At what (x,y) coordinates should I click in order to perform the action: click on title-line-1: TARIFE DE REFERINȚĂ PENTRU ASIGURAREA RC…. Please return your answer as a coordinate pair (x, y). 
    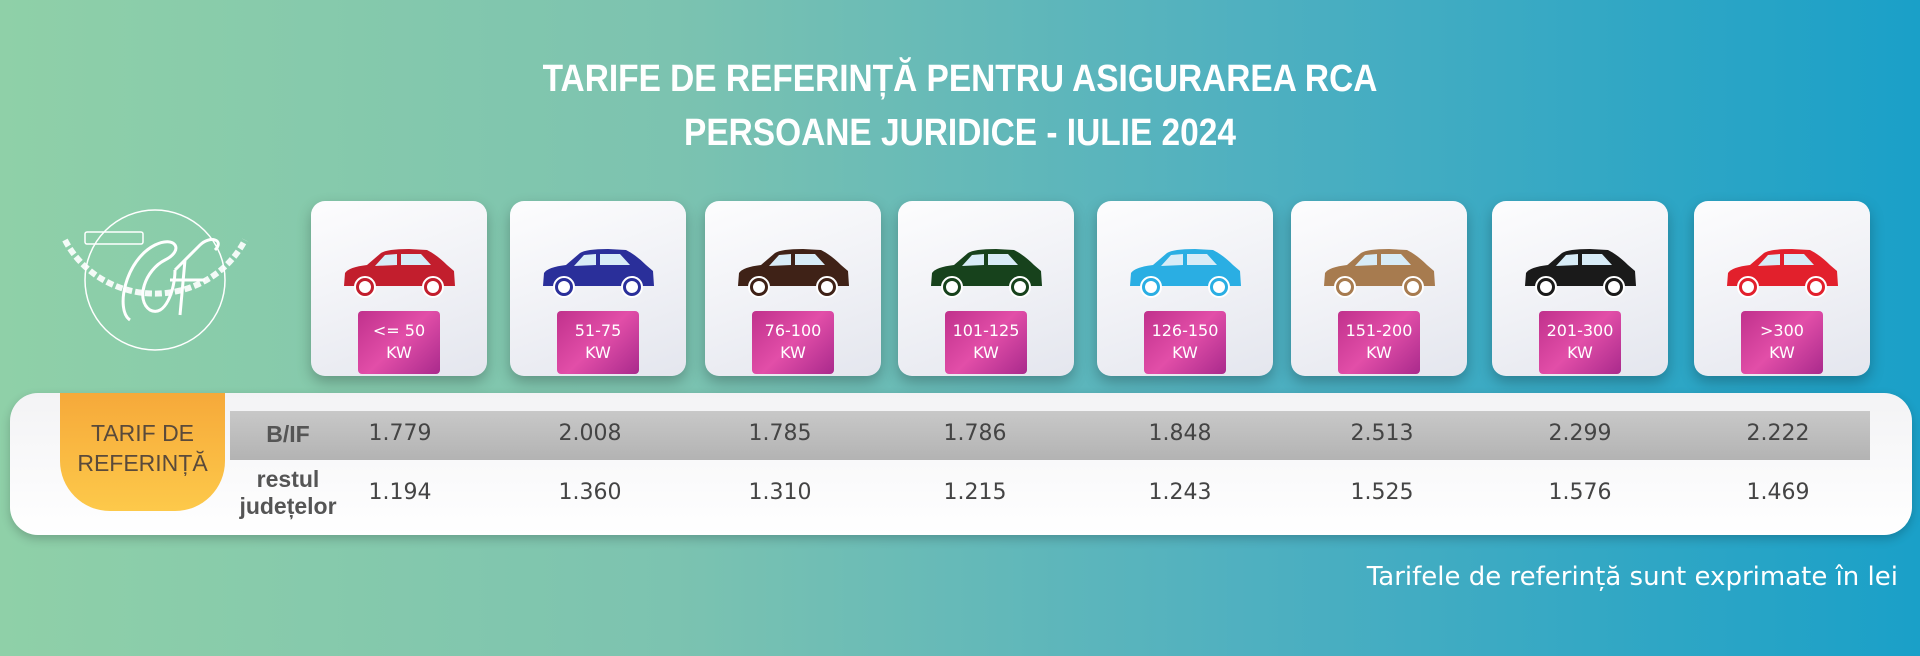
    Looking at the image, I should click on (960, 79).